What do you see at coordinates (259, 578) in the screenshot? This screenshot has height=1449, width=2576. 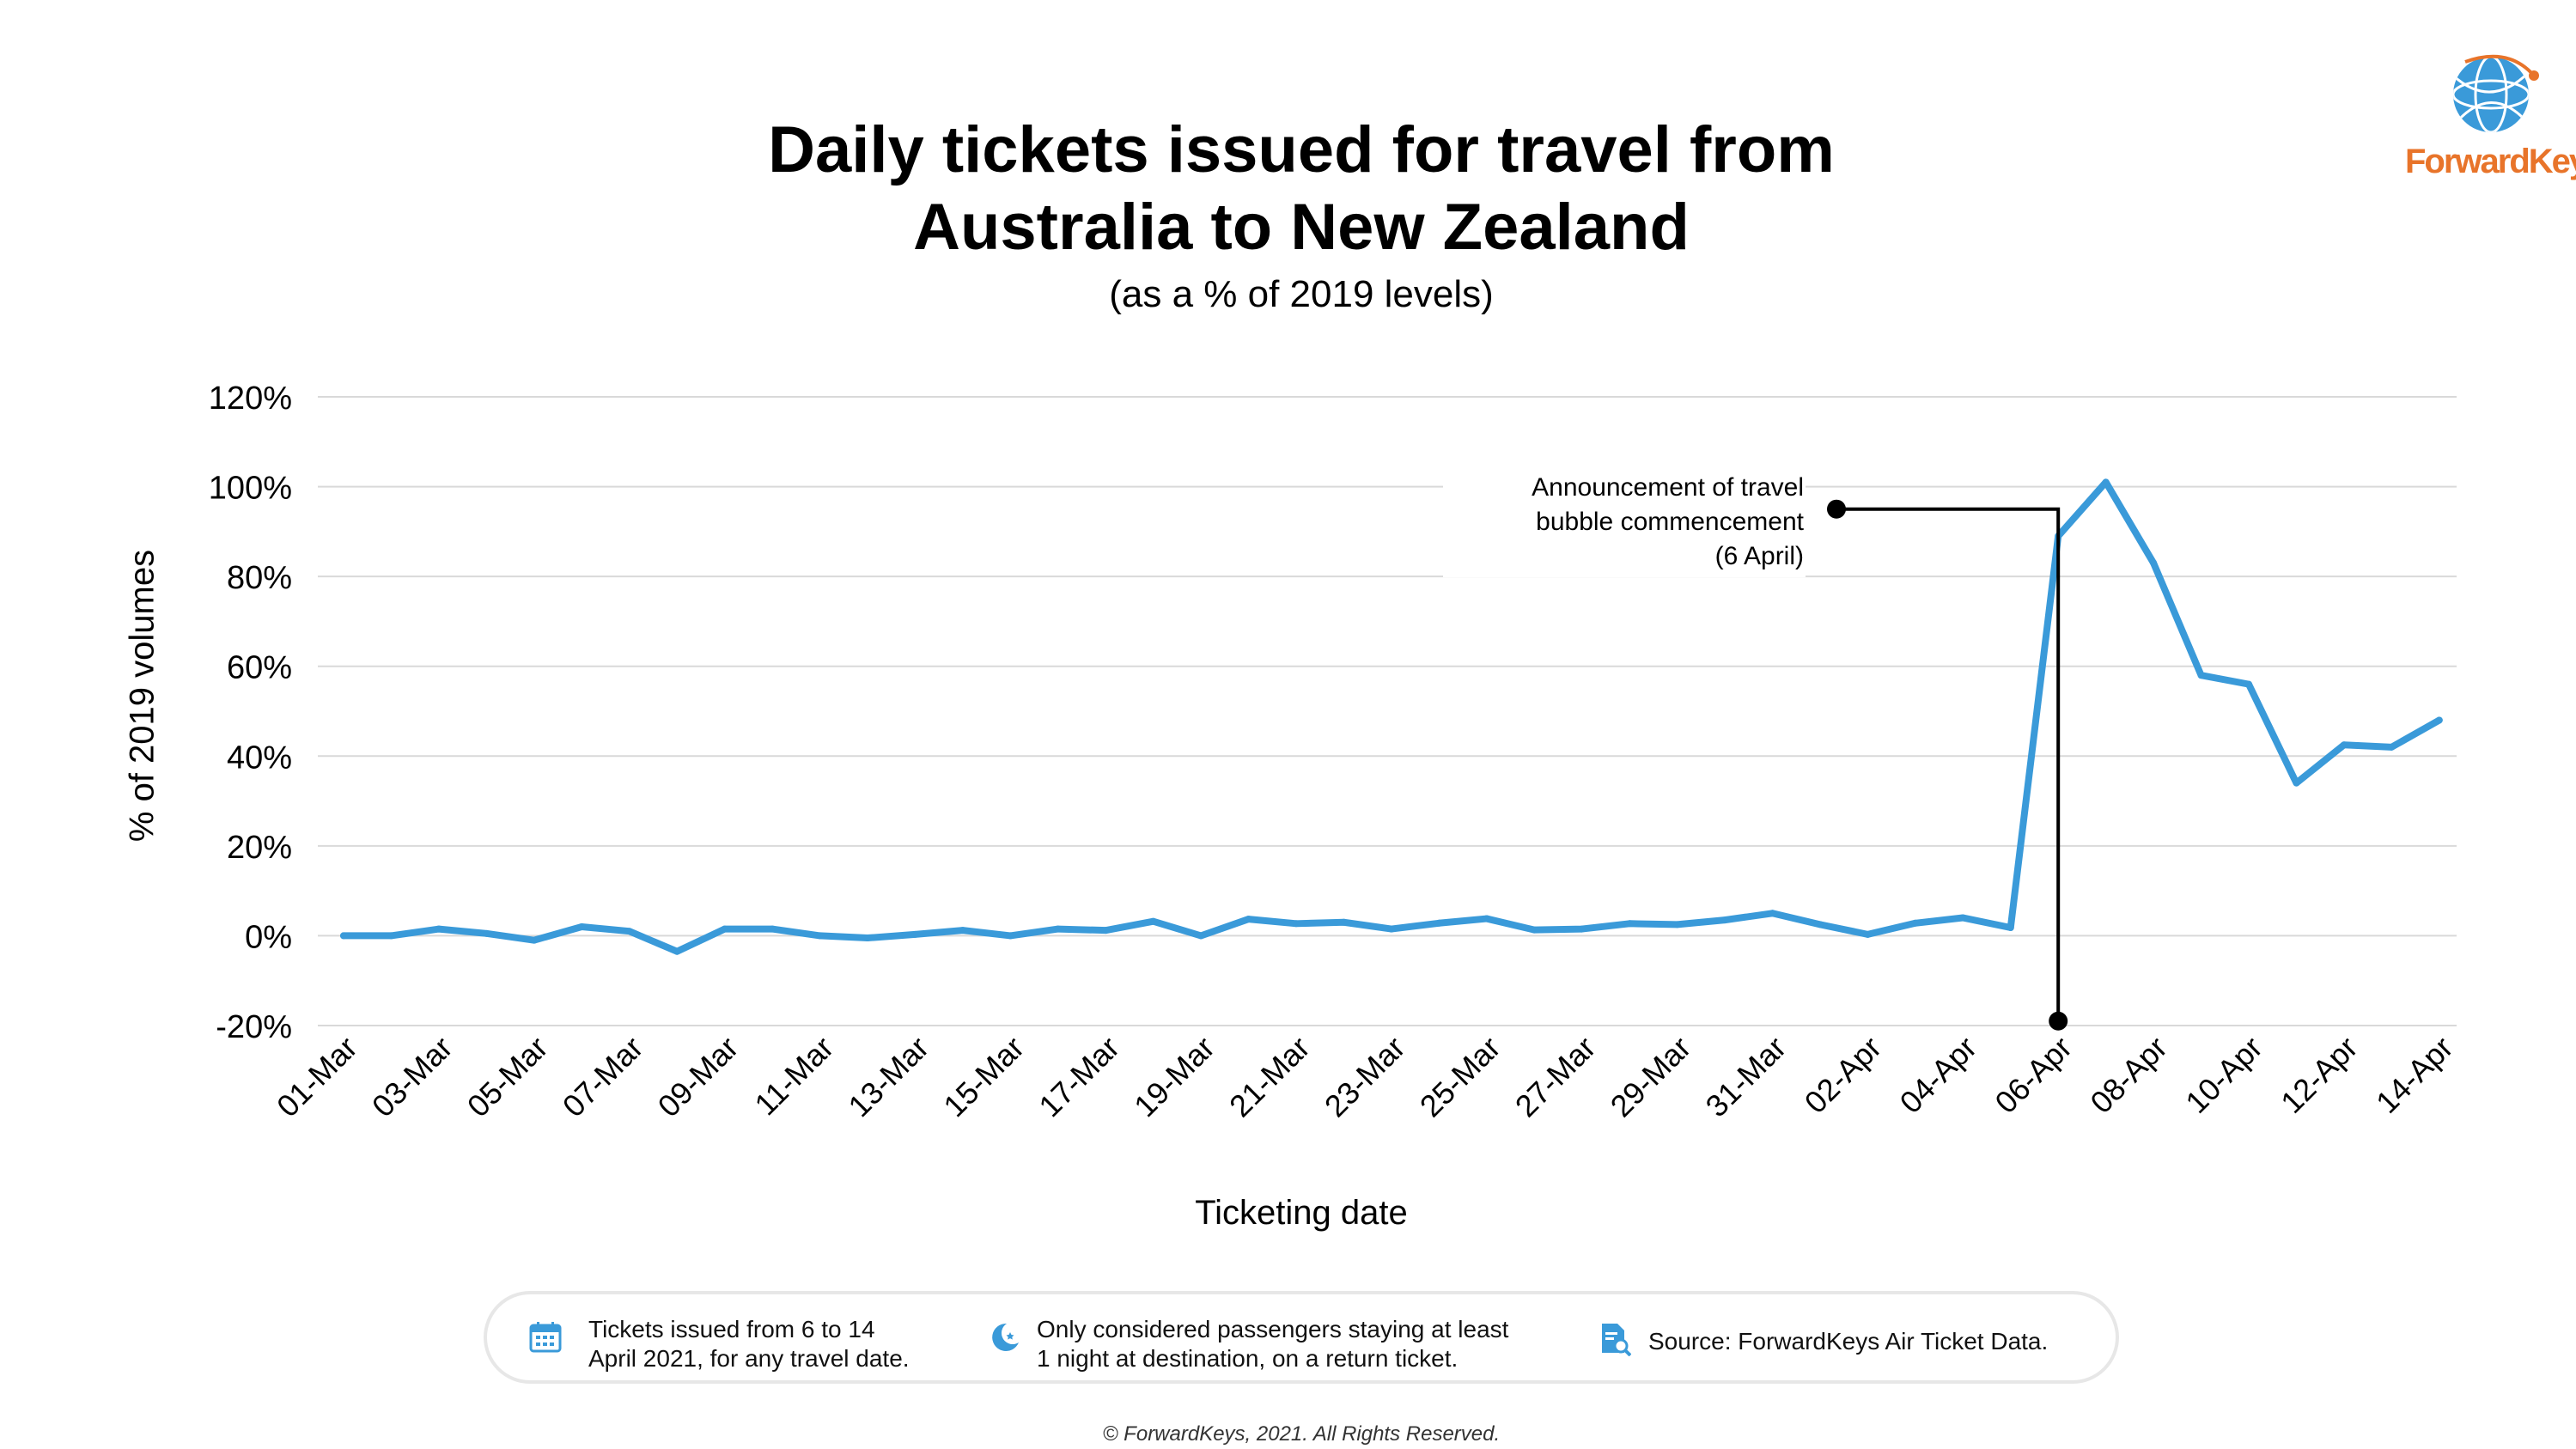 I see `y-tick-label: 80%` at bounding box center [259, 578].